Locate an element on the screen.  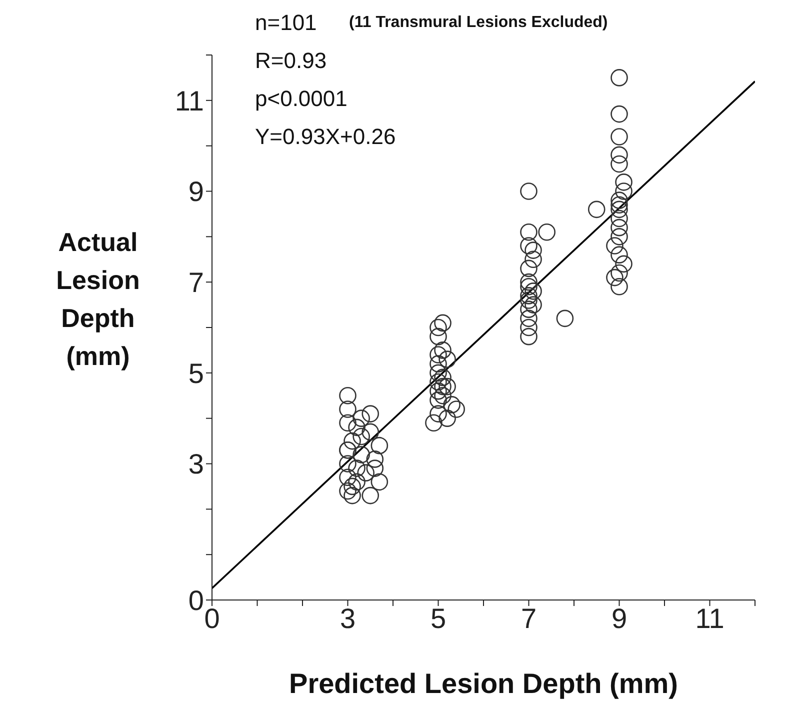
text: n=101 is located at coordinates (286, 23).